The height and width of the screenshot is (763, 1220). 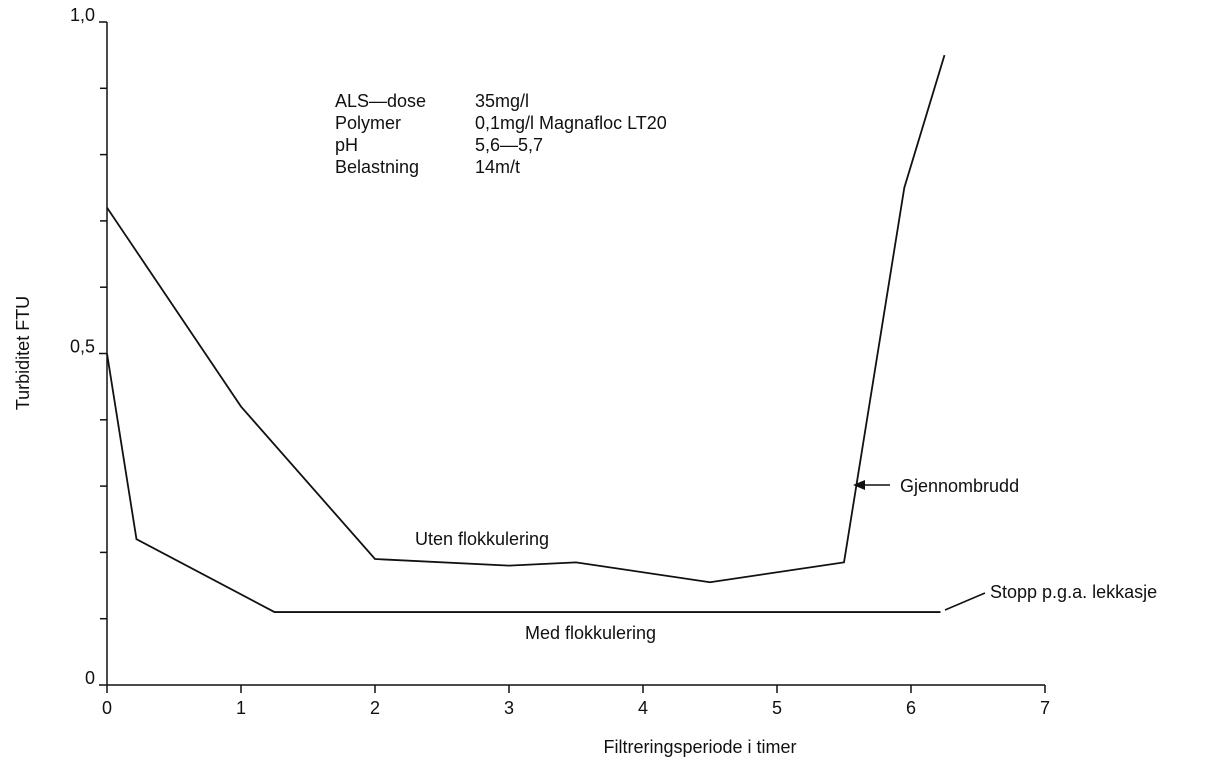 What do you see at coordinates (107, 708) in the screenshot?
I see `x-tick-label: 0` at bounding box center [107, 708].